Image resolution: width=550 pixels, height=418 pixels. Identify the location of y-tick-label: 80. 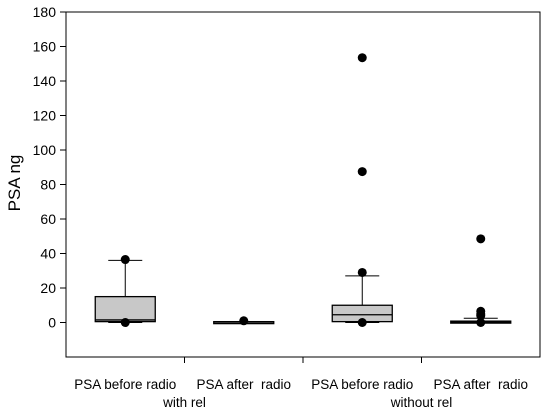
(48, 185).